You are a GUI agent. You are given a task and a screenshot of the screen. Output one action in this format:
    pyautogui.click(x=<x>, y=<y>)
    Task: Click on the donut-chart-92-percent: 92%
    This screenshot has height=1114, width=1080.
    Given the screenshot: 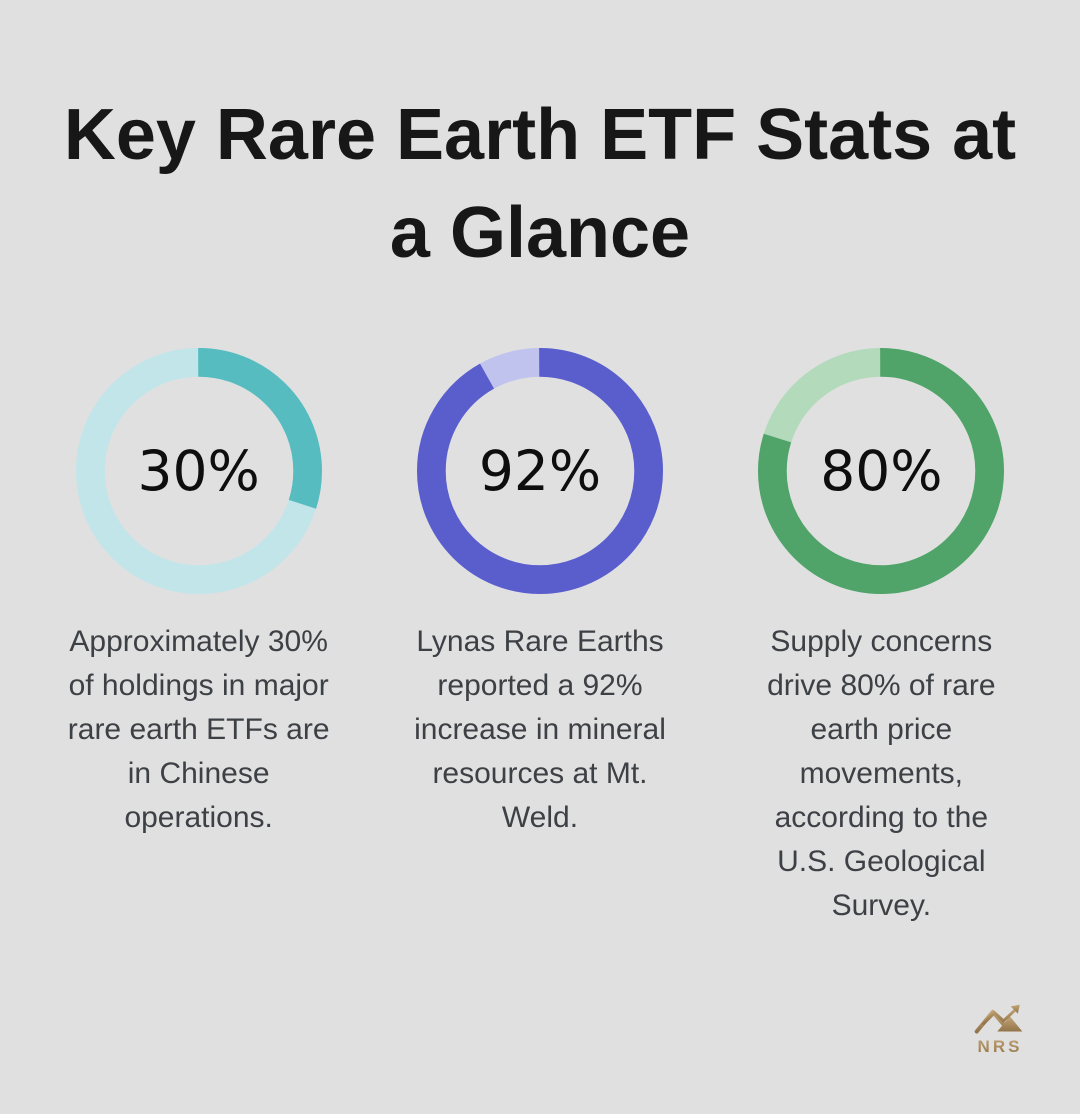 What is the action you would take?
    pyautogui.click(x=539, y=471)
    